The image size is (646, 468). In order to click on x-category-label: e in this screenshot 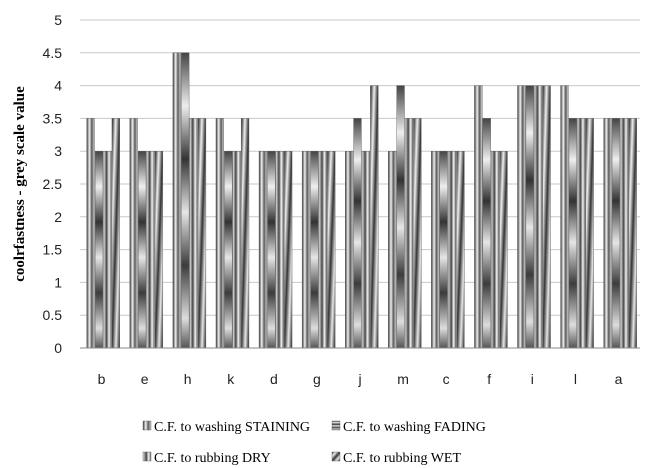, I will do `click(145, 379)`.